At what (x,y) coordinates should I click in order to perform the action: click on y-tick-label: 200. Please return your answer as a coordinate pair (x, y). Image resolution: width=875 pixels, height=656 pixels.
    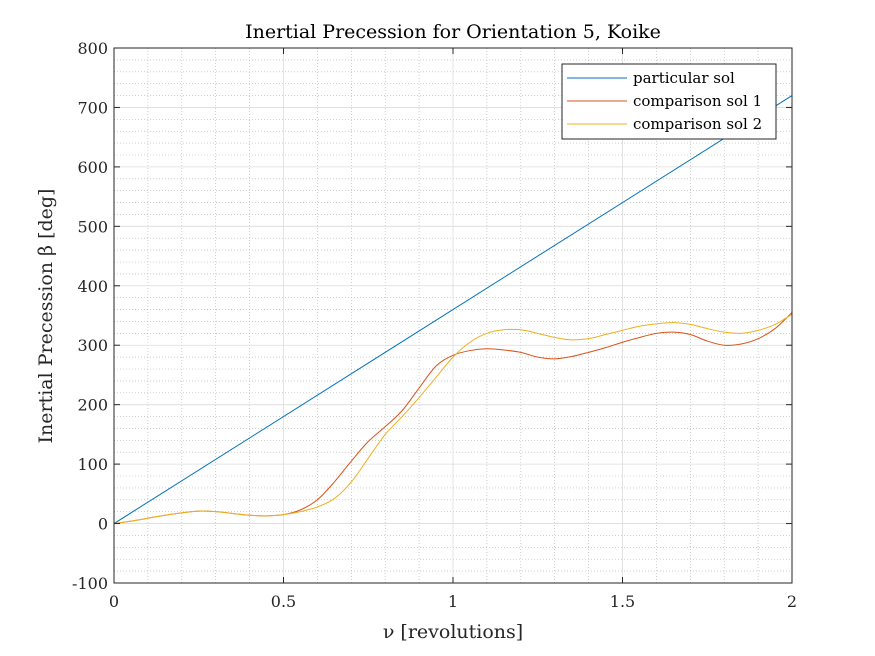
    Looking at the image, I should click on (92, 405).